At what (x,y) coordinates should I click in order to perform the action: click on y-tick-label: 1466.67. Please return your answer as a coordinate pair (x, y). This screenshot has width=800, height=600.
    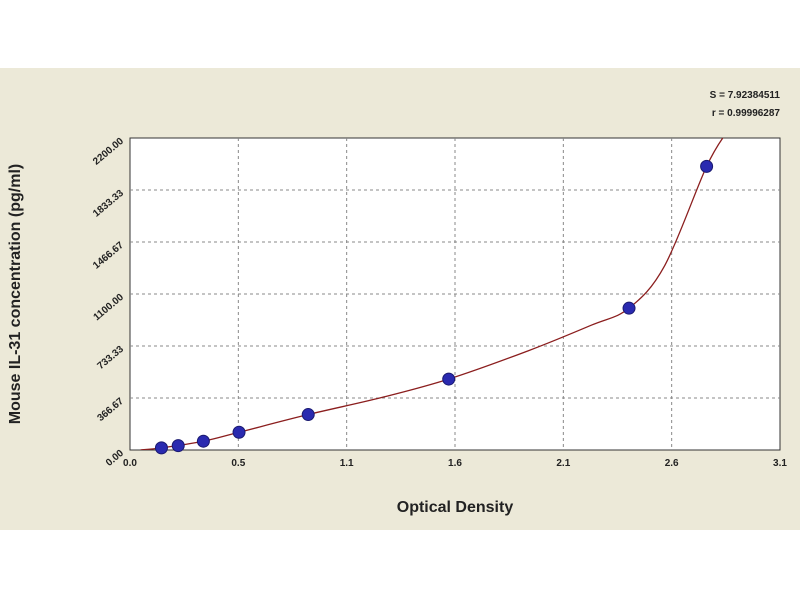
    Looking at the image, I should click on (108, 256).